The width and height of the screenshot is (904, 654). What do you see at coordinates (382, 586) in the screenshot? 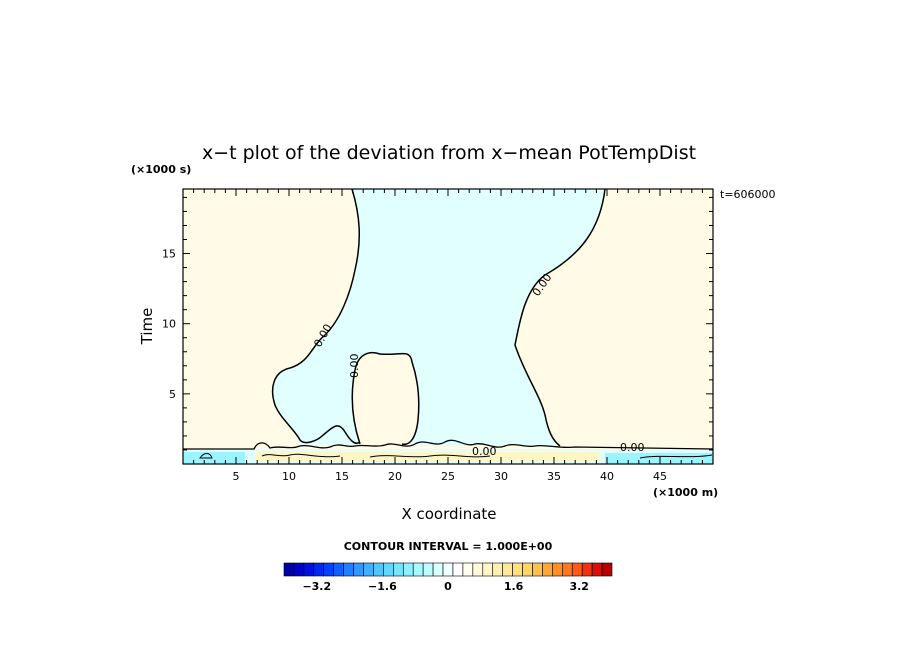
I see `colorbar-tick-label: −1.6` at bounding box center [382, 586].